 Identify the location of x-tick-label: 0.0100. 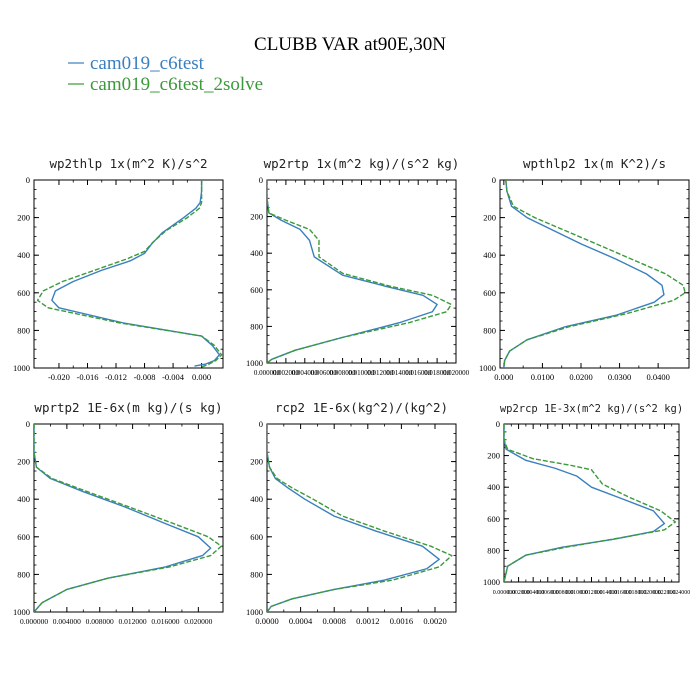
(542, 377).